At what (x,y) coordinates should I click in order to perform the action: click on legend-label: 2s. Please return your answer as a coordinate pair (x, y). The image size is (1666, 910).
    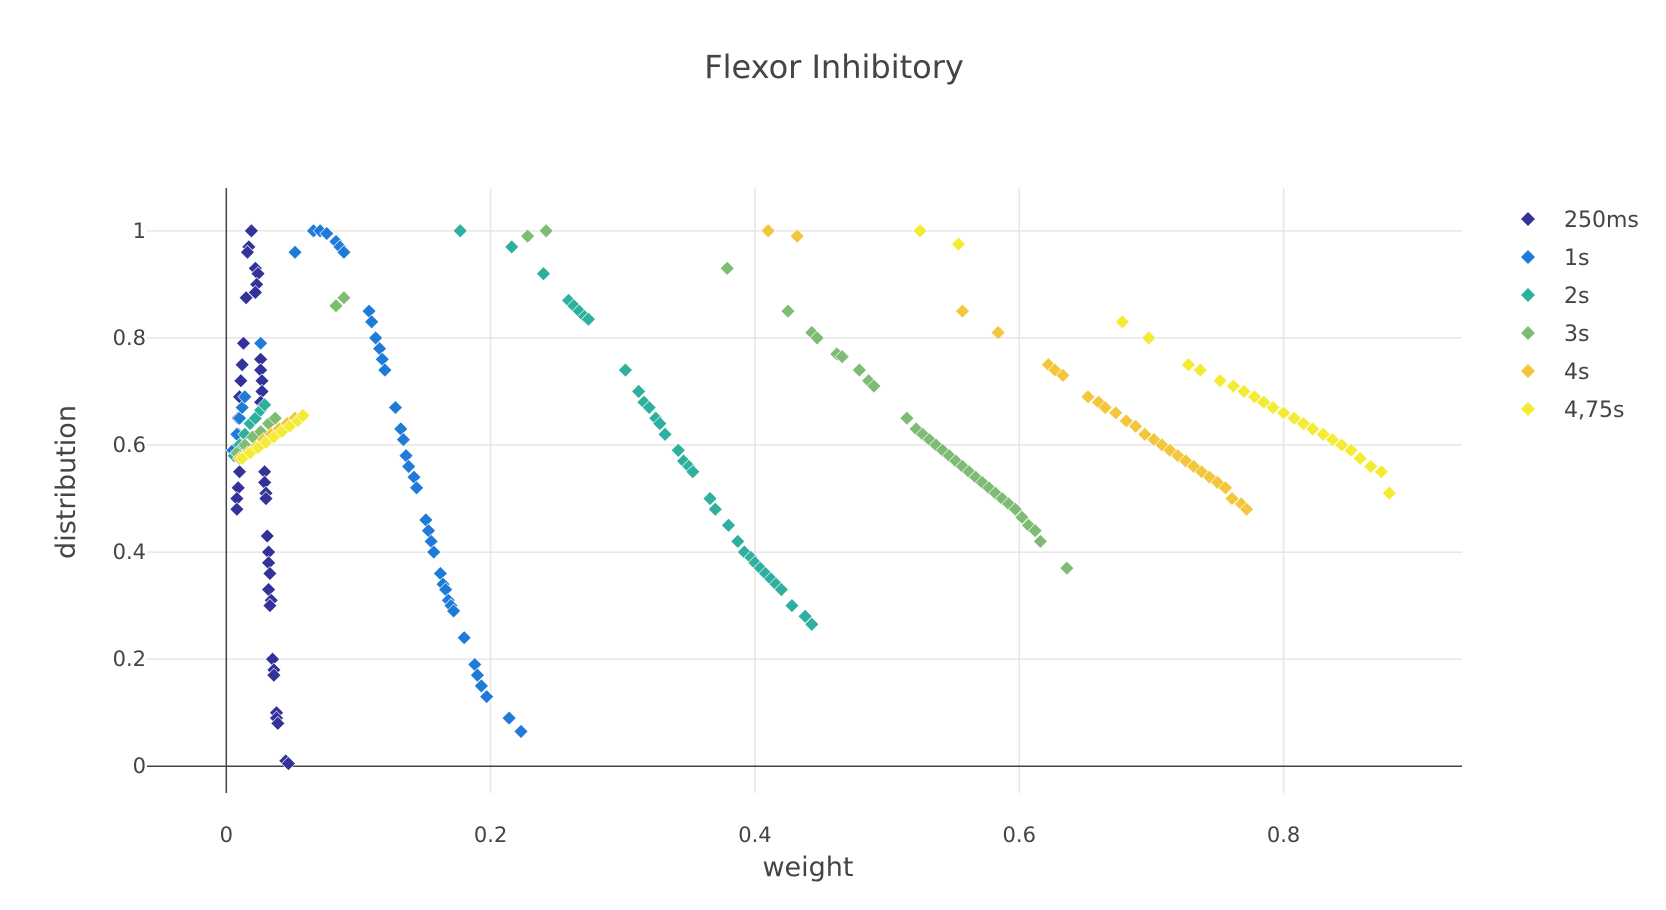
    Looking at the image, I should click on (1576, 296).